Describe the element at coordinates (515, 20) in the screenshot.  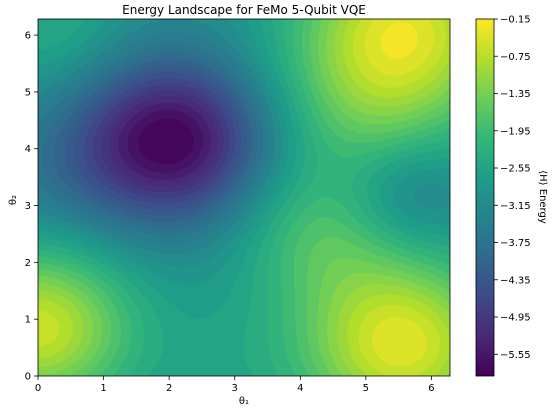
I see `colorbar-tick-label: −0.15` at that location.